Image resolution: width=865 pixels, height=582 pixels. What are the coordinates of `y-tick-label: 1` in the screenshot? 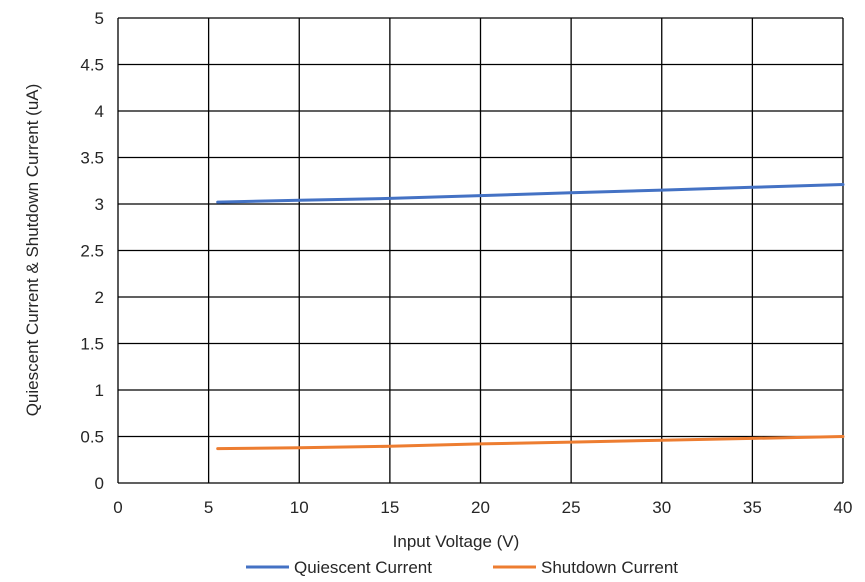 It's located at (99, 390).